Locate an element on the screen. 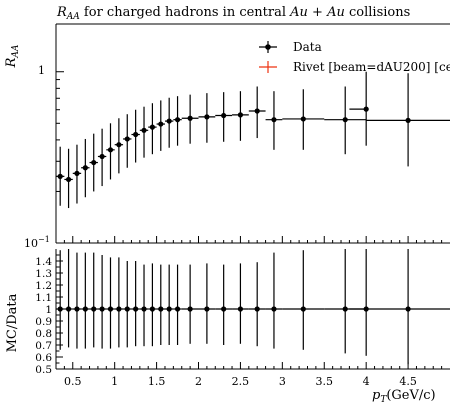 This screenshot has height=406, width=450. legend-rivet-label: Rivet [beam=dAU200] [cer is located at coordinates (371, 67).